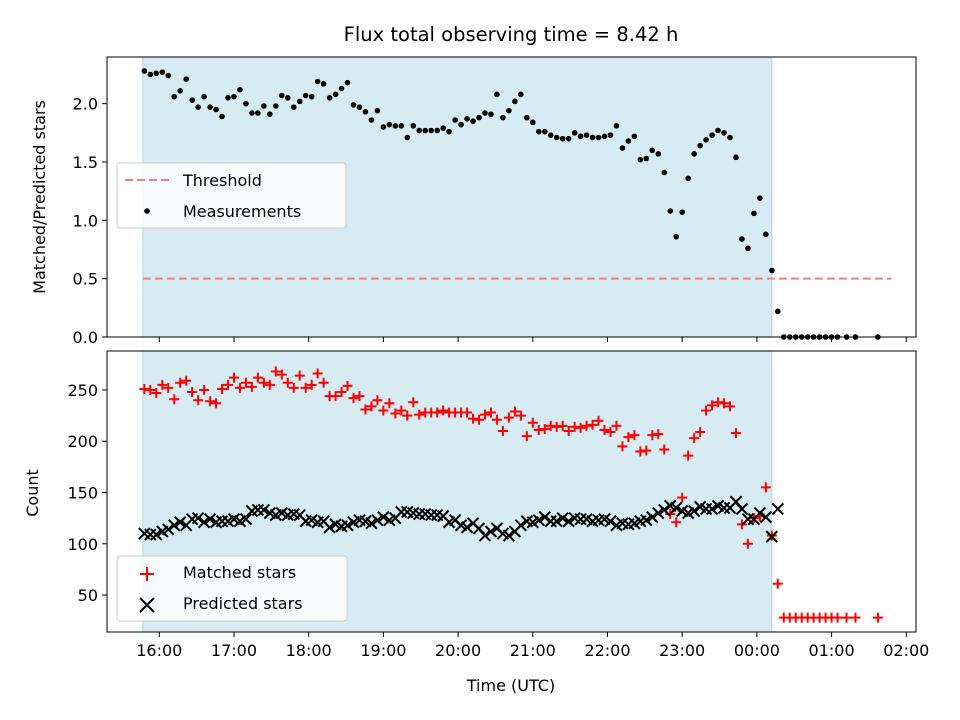 The image size is (960, 720). What do you see at coordinates (85, 162) in the screenshot?
I see `top-y-tick-label: 1.5` at bounding box center [85, 162].